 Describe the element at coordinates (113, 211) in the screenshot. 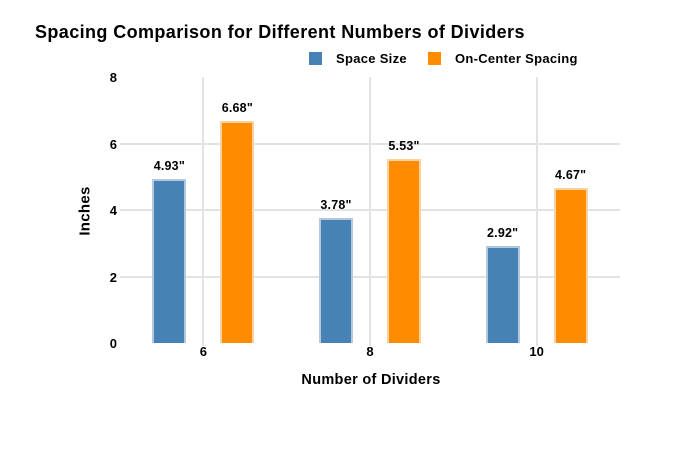

I see `y-tick-label-4: 4` at that location.